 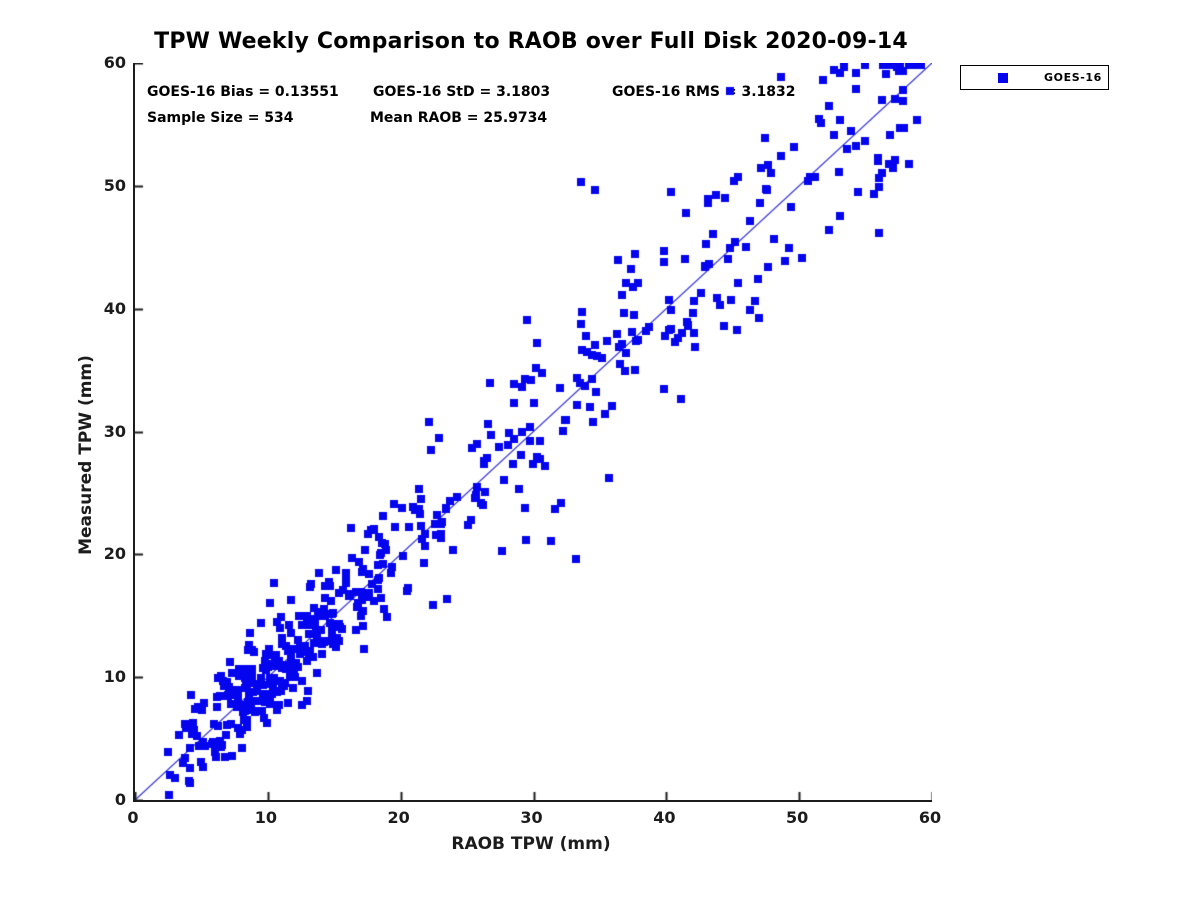 What do you see at coordinates (930, 817) in the screenshot?
I see `x-tick-label: 60` at bounding box center [930, 817].